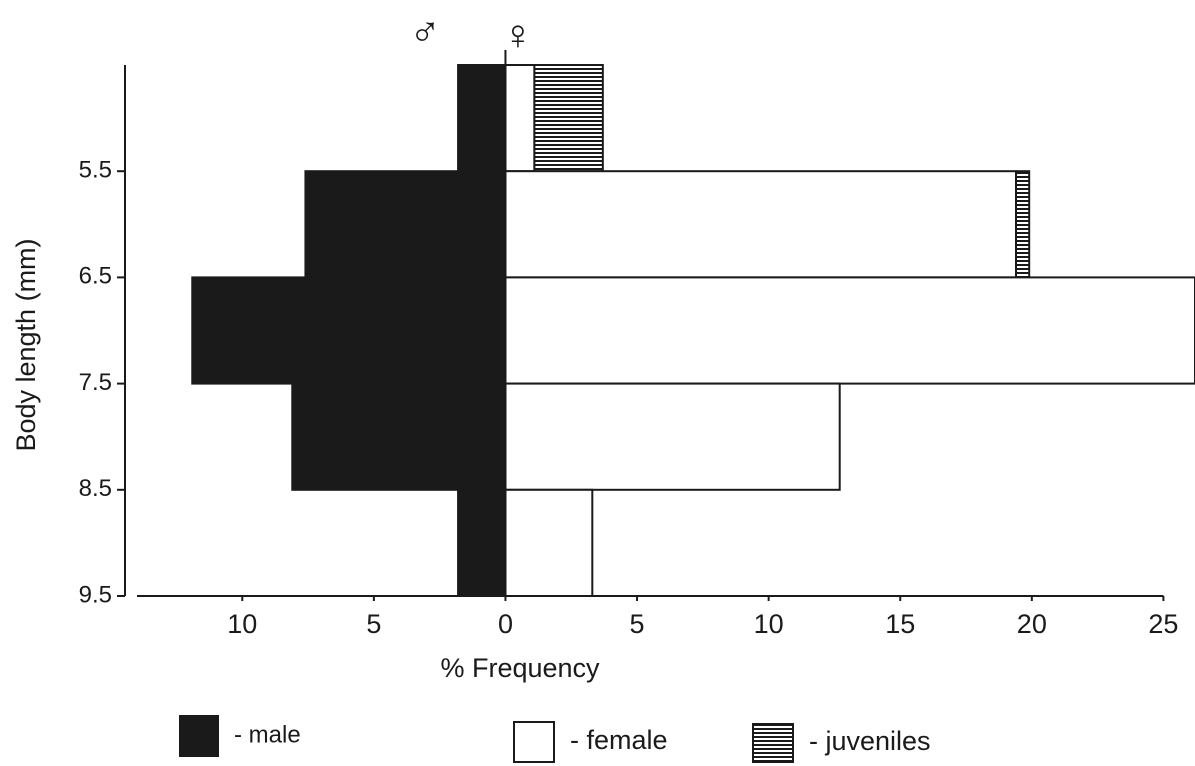 The width and height of the screenshot is (1195, 766). Describe the element at coordinates (900, 624) in the screenshot. I see `x-tick-label: 15` at that location.